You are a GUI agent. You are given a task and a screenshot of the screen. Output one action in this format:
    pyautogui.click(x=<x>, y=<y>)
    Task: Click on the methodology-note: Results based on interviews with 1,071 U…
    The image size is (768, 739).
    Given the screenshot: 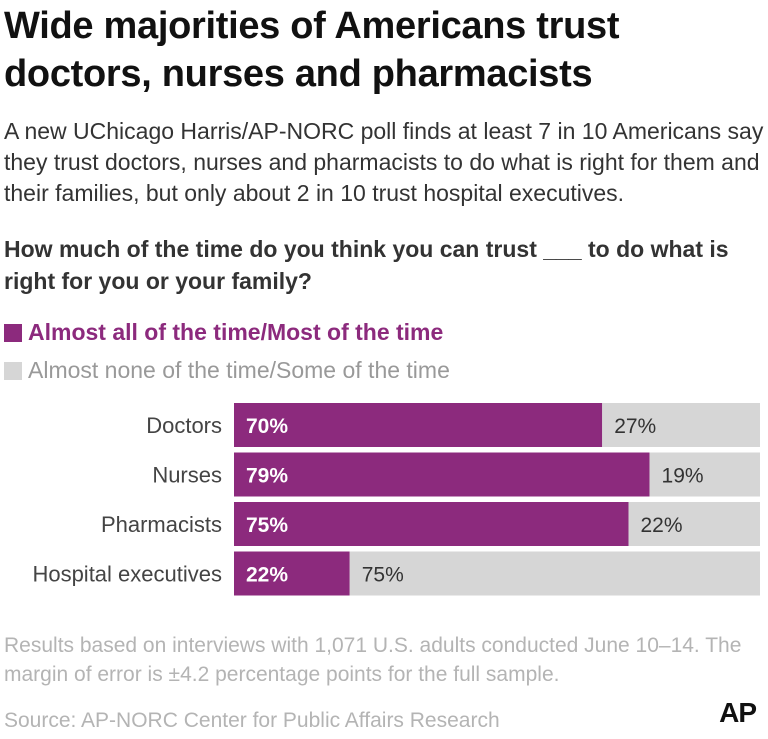 What is the action you would take?
    pyautogui.click(x=373, y=660)
    